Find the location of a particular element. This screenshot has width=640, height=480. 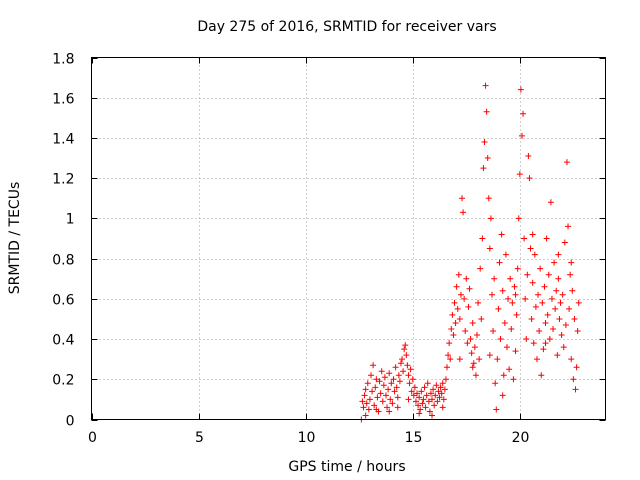

y-tick-label: 0 is located at coordinates (70, 422).